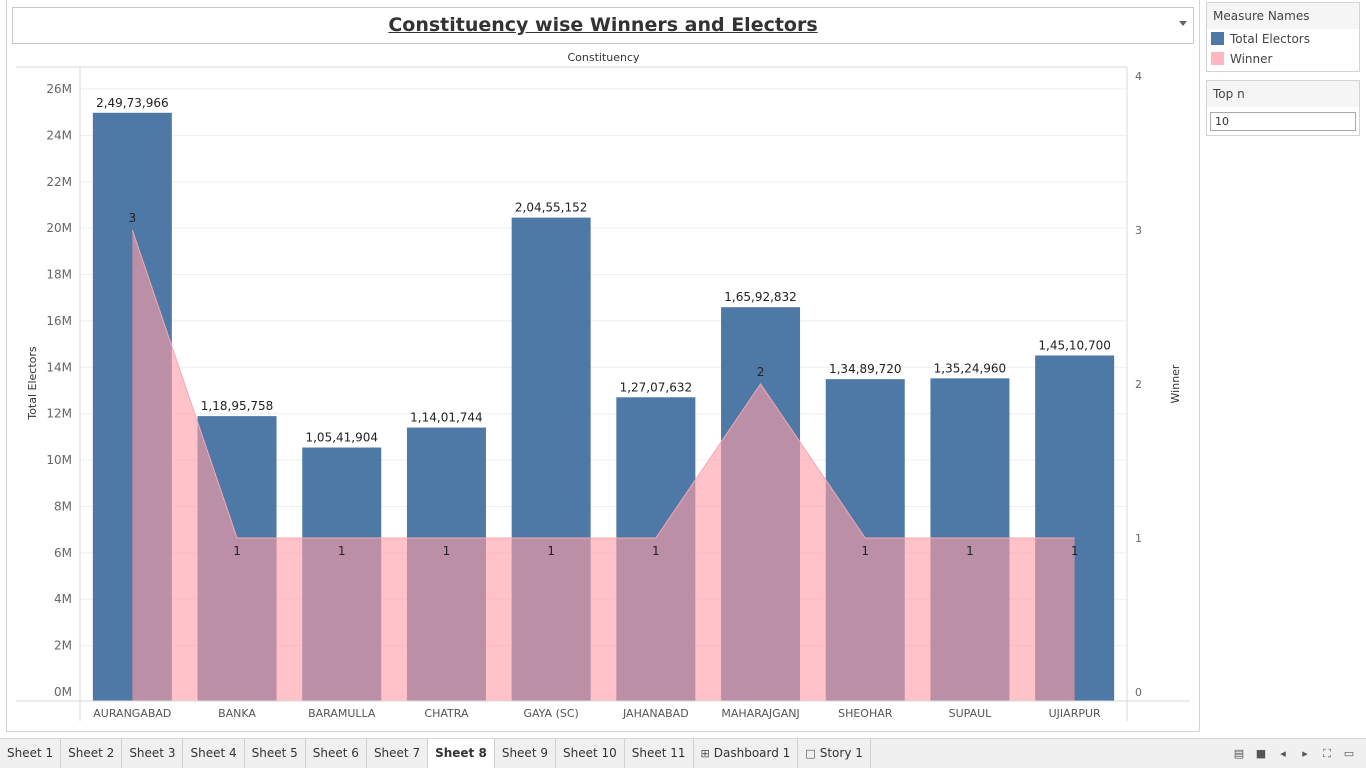  Describe the element at coordinates (1261, 753) in the screenshot. I see `show-tabs-icon: ■` at that location.